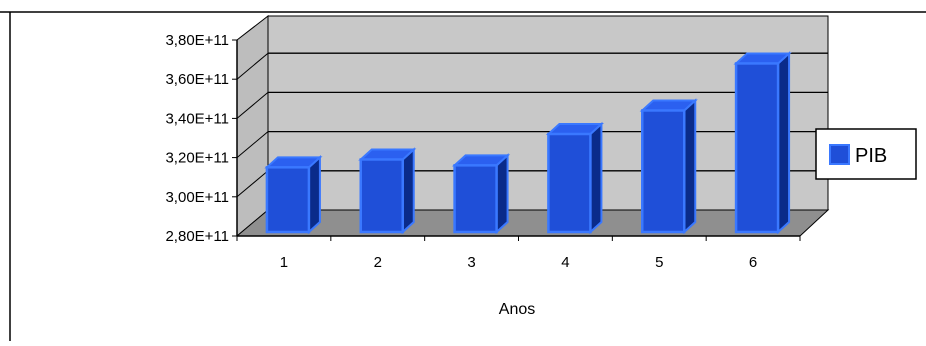 The image size is (926, 346). What do you see at coordinates (284, 262) in the screenshot?
I see `x-tick-label: 1` at bounding box center [284, 262].